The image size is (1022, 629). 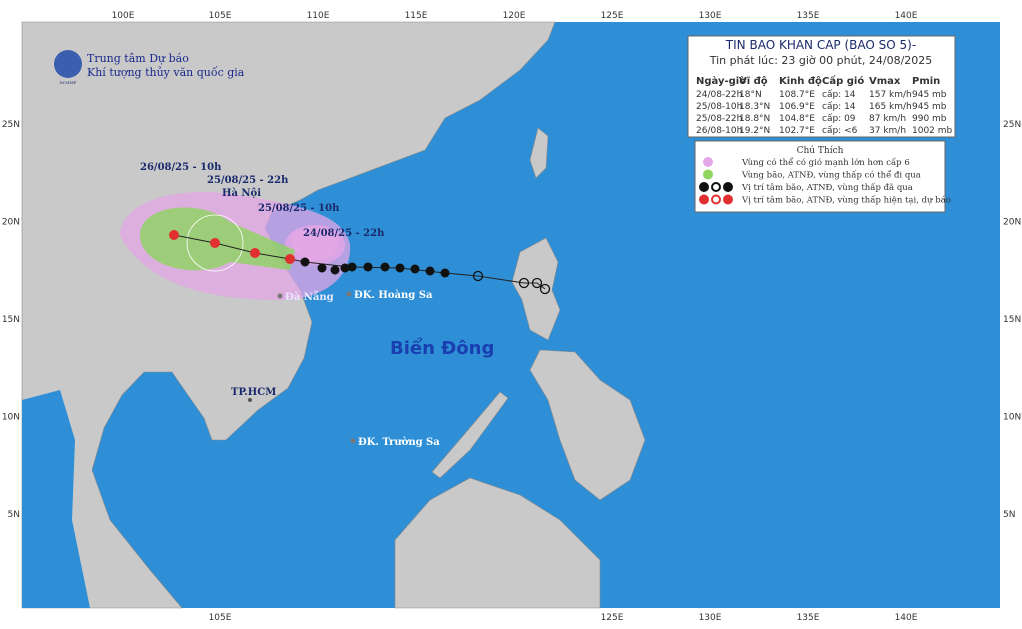 What do you see at coordinates (253, 392) in the screenshot?
I see `place-label: TP.HCM` at bounding box center [253, 392].